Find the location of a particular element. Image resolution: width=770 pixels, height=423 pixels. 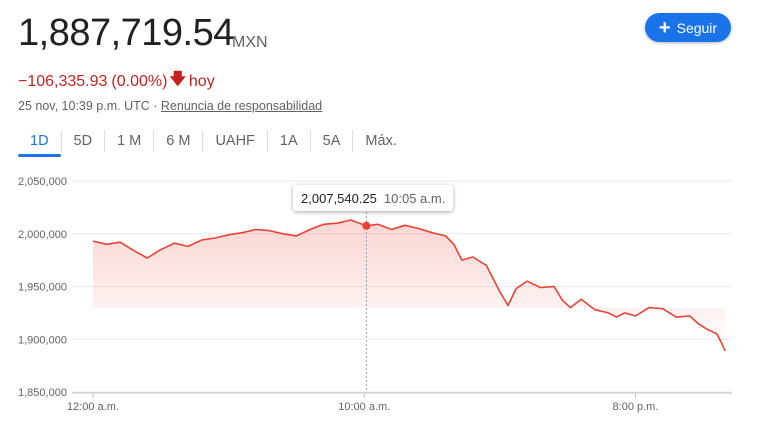

change-percent: (0.00%) is located at coordinates (139, 81).